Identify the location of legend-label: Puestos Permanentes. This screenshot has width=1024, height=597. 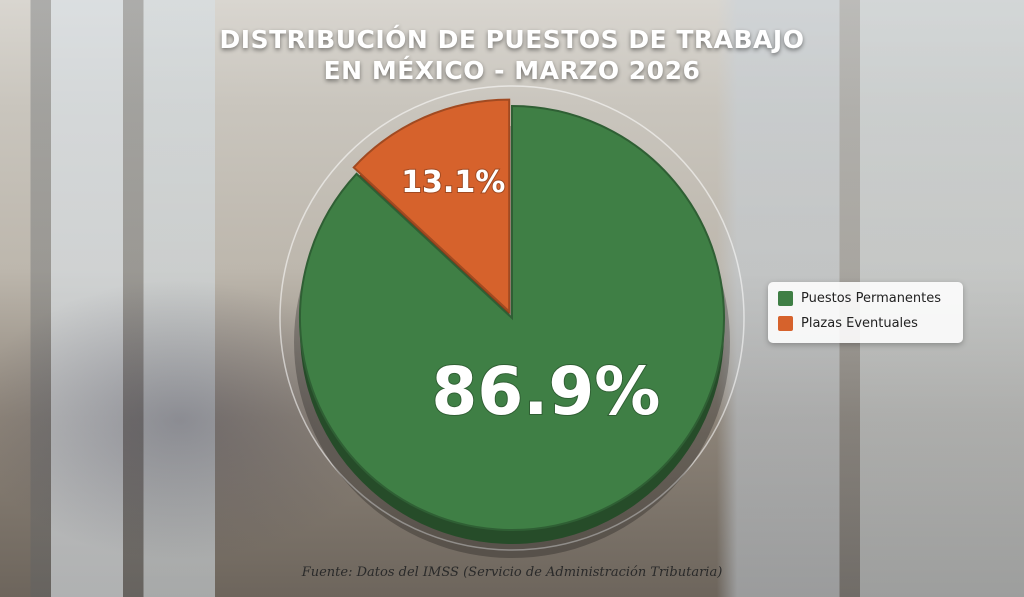
(871, 298).